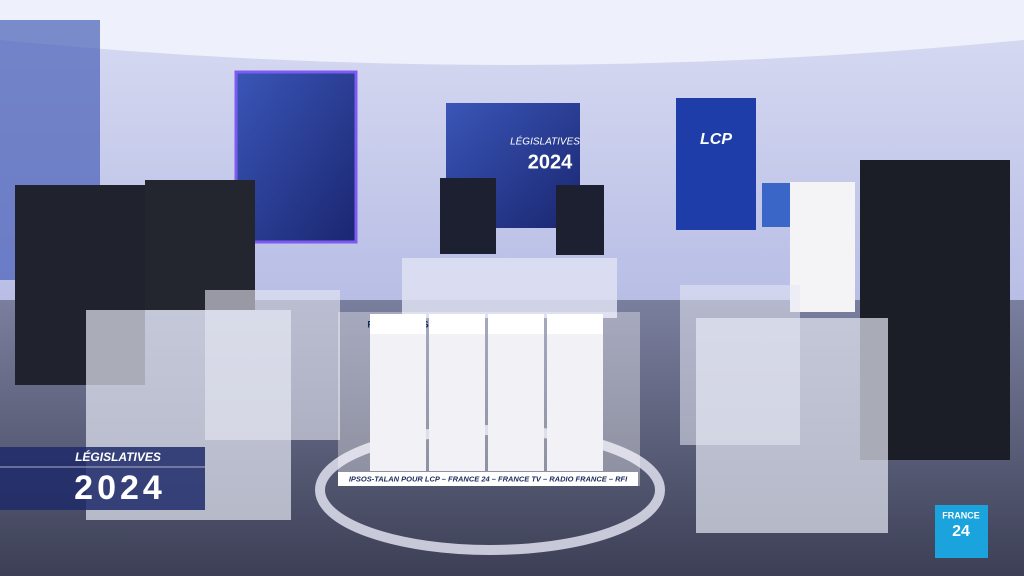  What do you see at coordinates (716, 139) in the screenshot?
I see `channel-logo: LCP` at bounding box center [716, 139].